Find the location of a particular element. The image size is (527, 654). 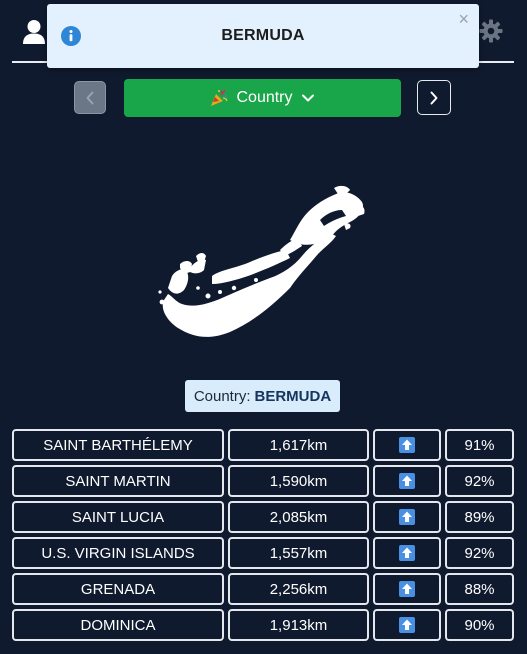

table-row: SAINT MARTIN 1,590km 92% is located at coordinates (263, 481).